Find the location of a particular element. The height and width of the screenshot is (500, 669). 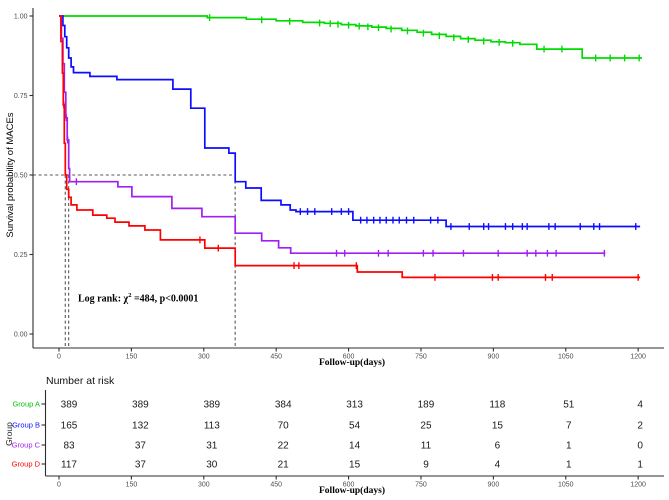

risk-value-group-c: 37 is located at coordinates (141, 446).